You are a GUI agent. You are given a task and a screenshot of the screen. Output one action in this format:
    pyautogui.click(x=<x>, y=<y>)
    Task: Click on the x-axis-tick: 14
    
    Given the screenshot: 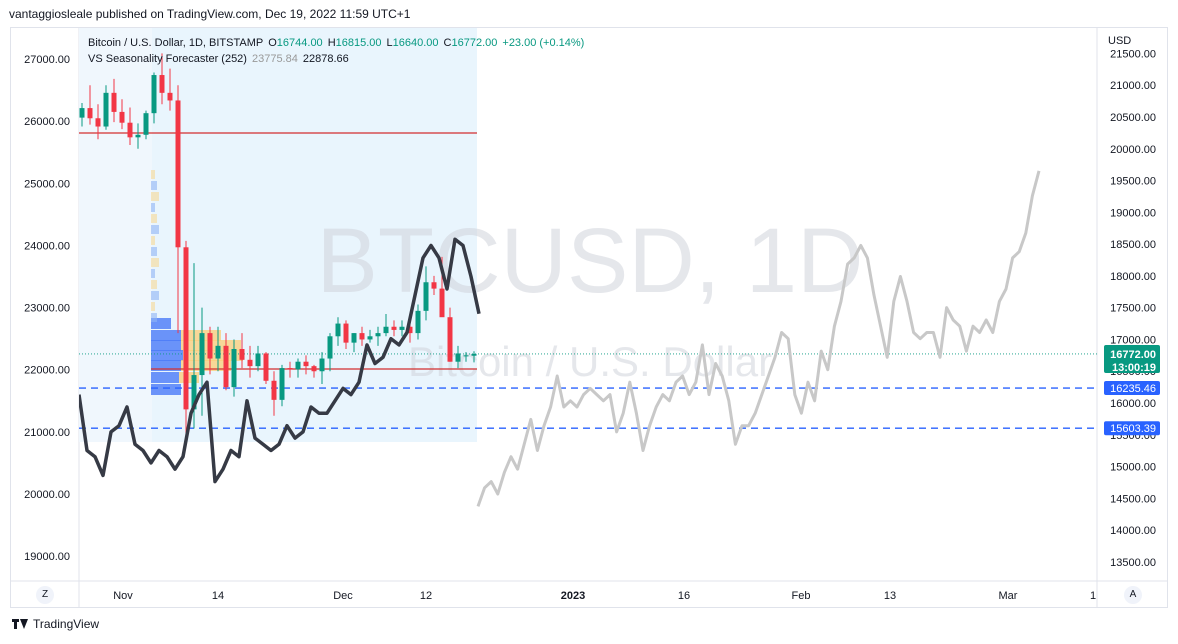 What is the action you would take?
    pyautogui.click(x=218, y=596)
    